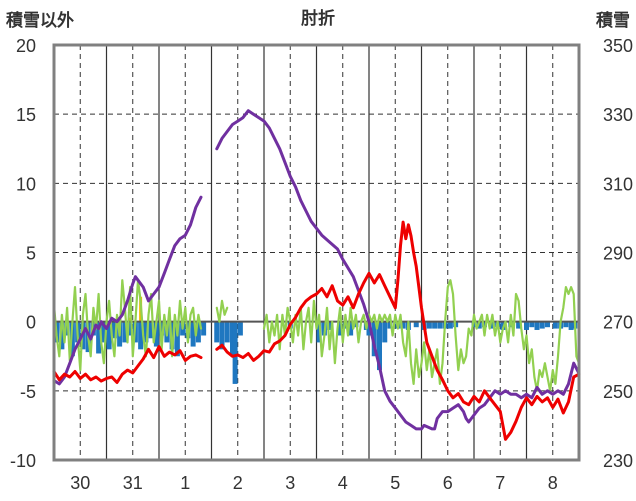 This screenshot has width=636, height=501. What do you see at coordinates (185, 483) in the screenshot?
I see `x-tick-label: 1` at bounding box center [185, 483].